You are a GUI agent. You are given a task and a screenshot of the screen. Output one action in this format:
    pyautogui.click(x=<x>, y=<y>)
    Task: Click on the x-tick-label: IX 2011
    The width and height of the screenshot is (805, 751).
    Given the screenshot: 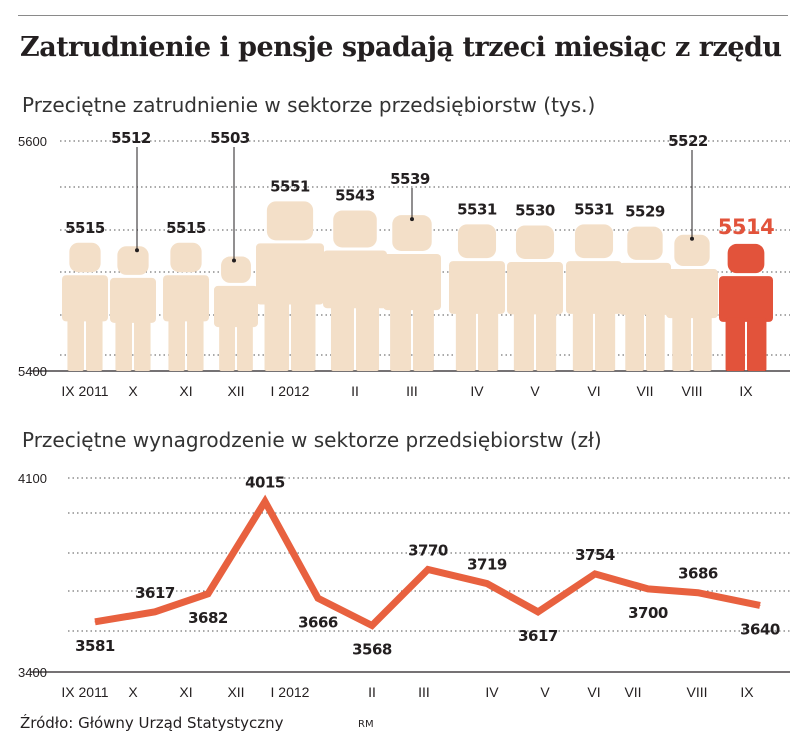 What is the action you would take?
    pyautogui.click(x=84, y=391)
    